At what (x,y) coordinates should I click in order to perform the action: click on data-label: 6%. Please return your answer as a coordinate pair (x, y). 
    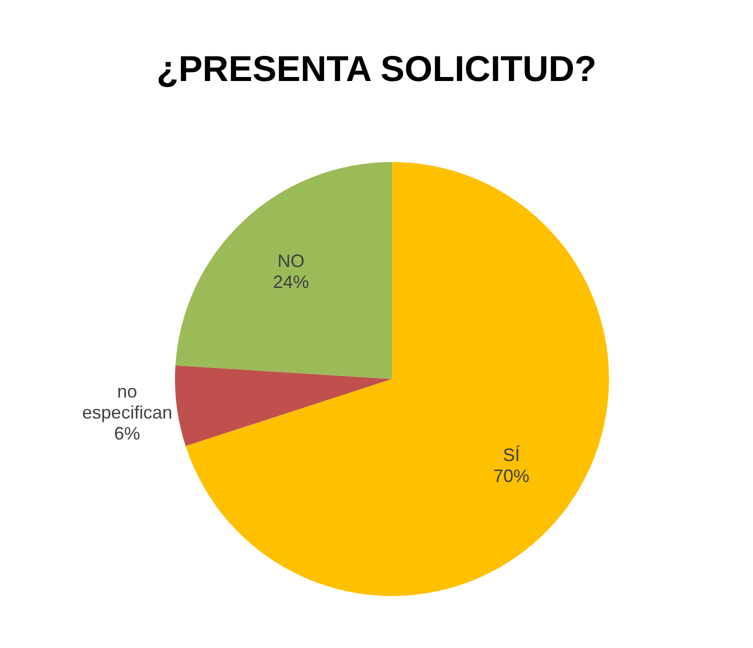
    Looking at the image, I should click on (127, 433).